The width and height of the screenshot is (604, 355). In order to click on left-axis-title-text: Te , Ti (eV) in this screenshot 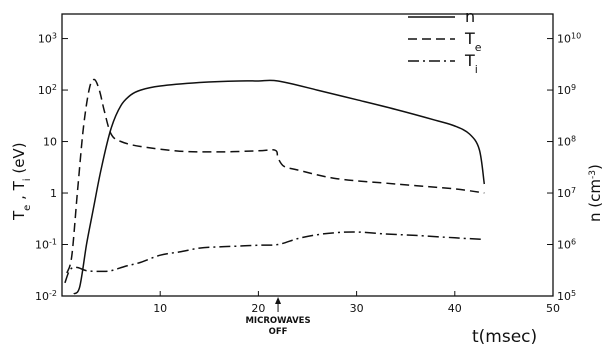, I will do `click(21, 181)`.